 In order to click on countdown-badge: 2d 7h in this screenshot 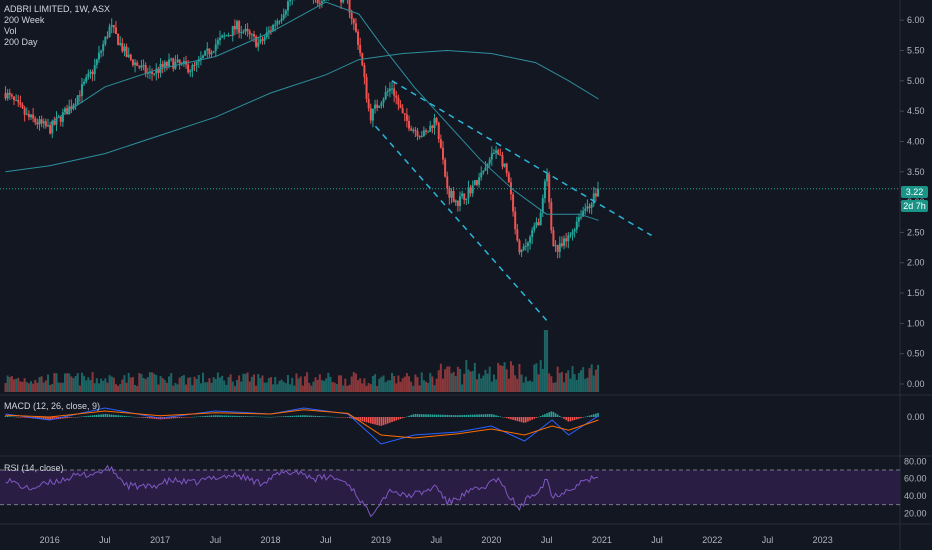, I will do `click(914, 206)`.